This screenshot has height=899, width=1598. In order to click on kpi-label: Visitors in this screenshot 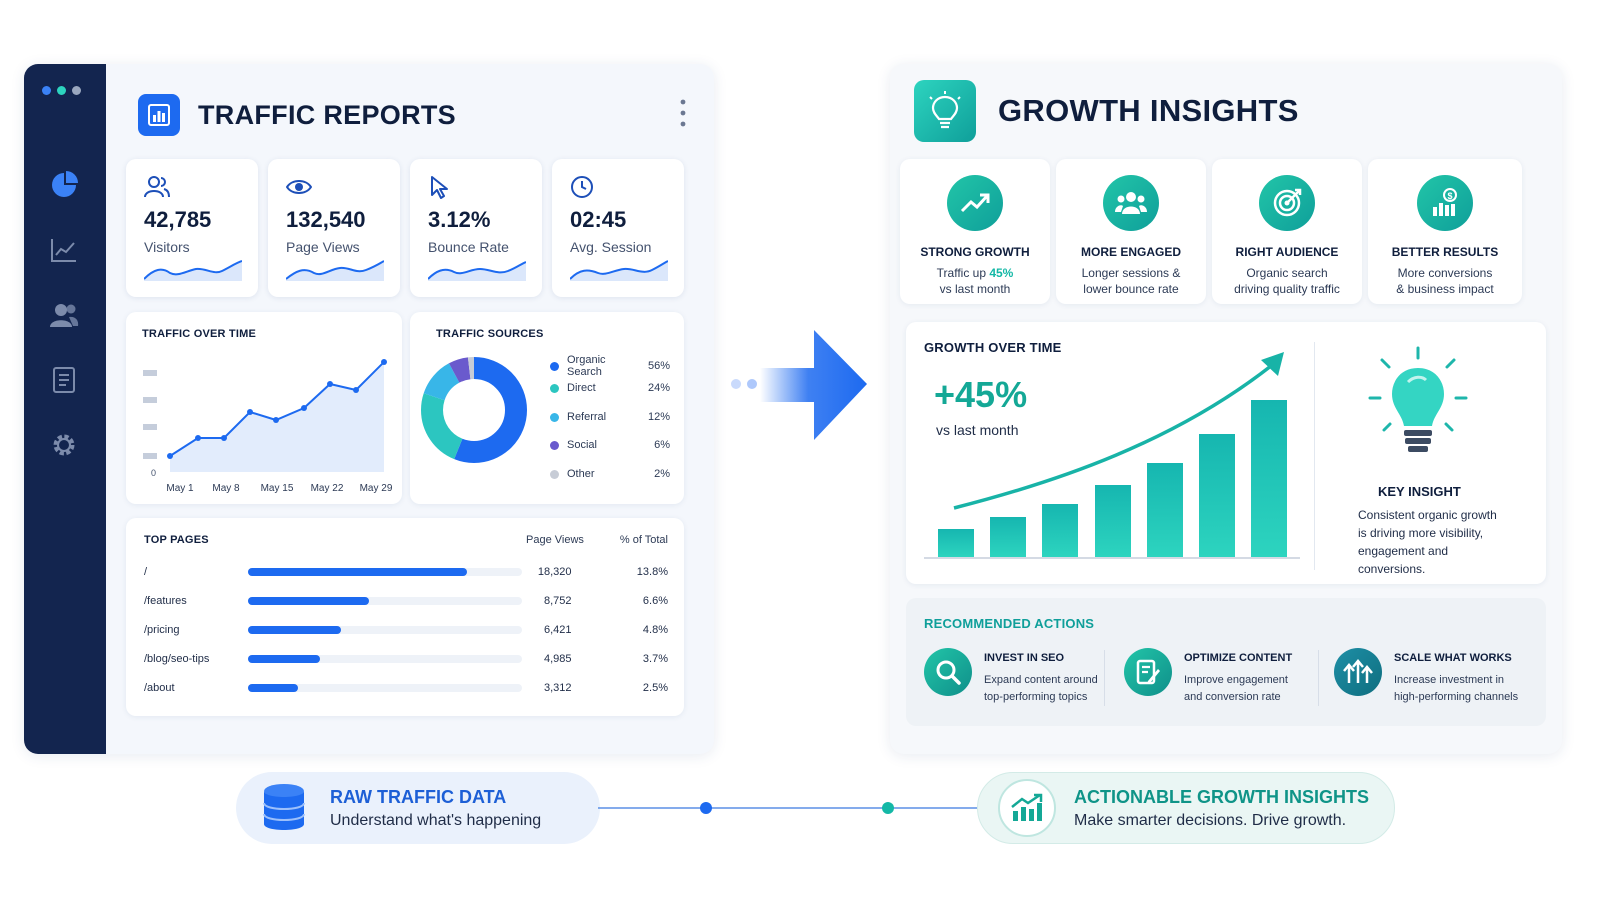, I will do `click(167, 247)`.